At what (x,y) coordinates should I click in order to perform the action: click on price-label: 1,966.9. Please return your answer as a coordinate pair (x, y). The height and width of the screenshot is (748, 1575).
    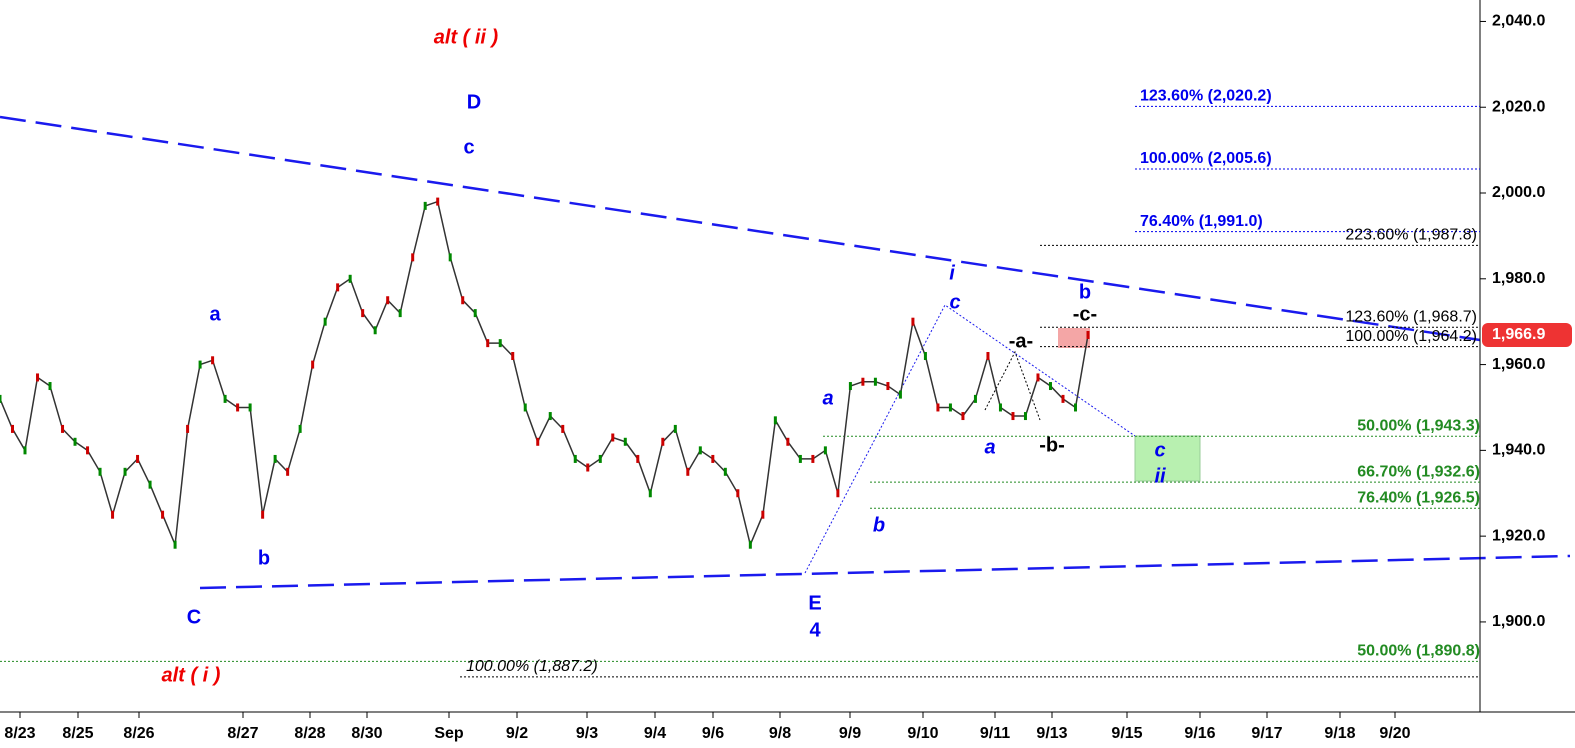
    Looking at the image, I should click on (1518, 334).